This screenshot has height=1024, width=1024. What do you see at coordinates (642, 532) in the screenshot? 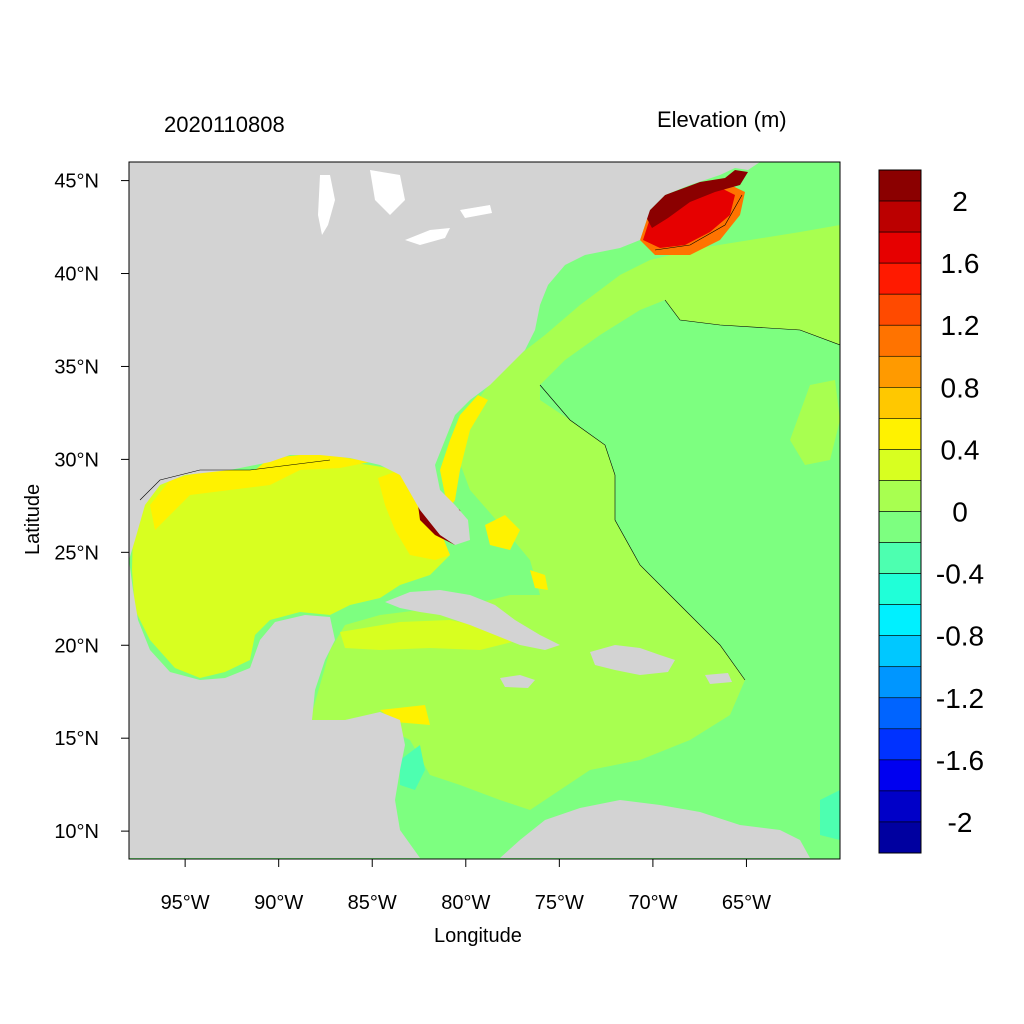
I see `contour-line-zero-south` at bounding box center [642, 532].